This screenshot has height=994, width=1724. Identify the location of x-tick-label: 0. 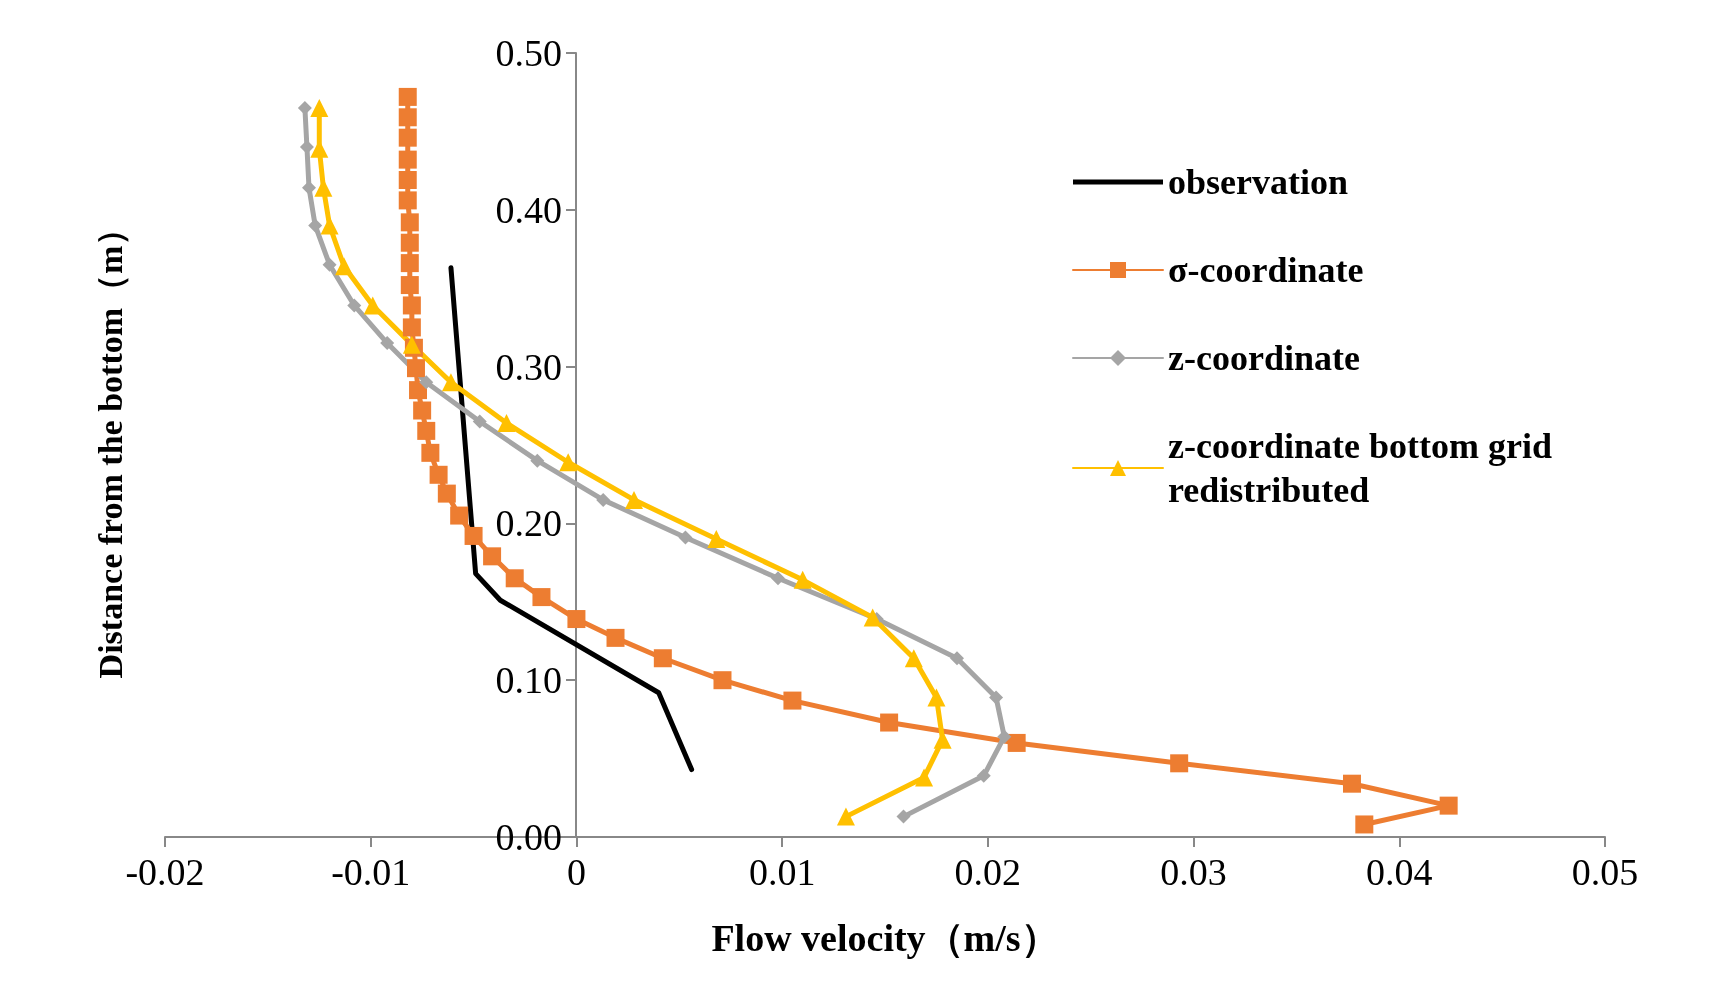
(576, 872).